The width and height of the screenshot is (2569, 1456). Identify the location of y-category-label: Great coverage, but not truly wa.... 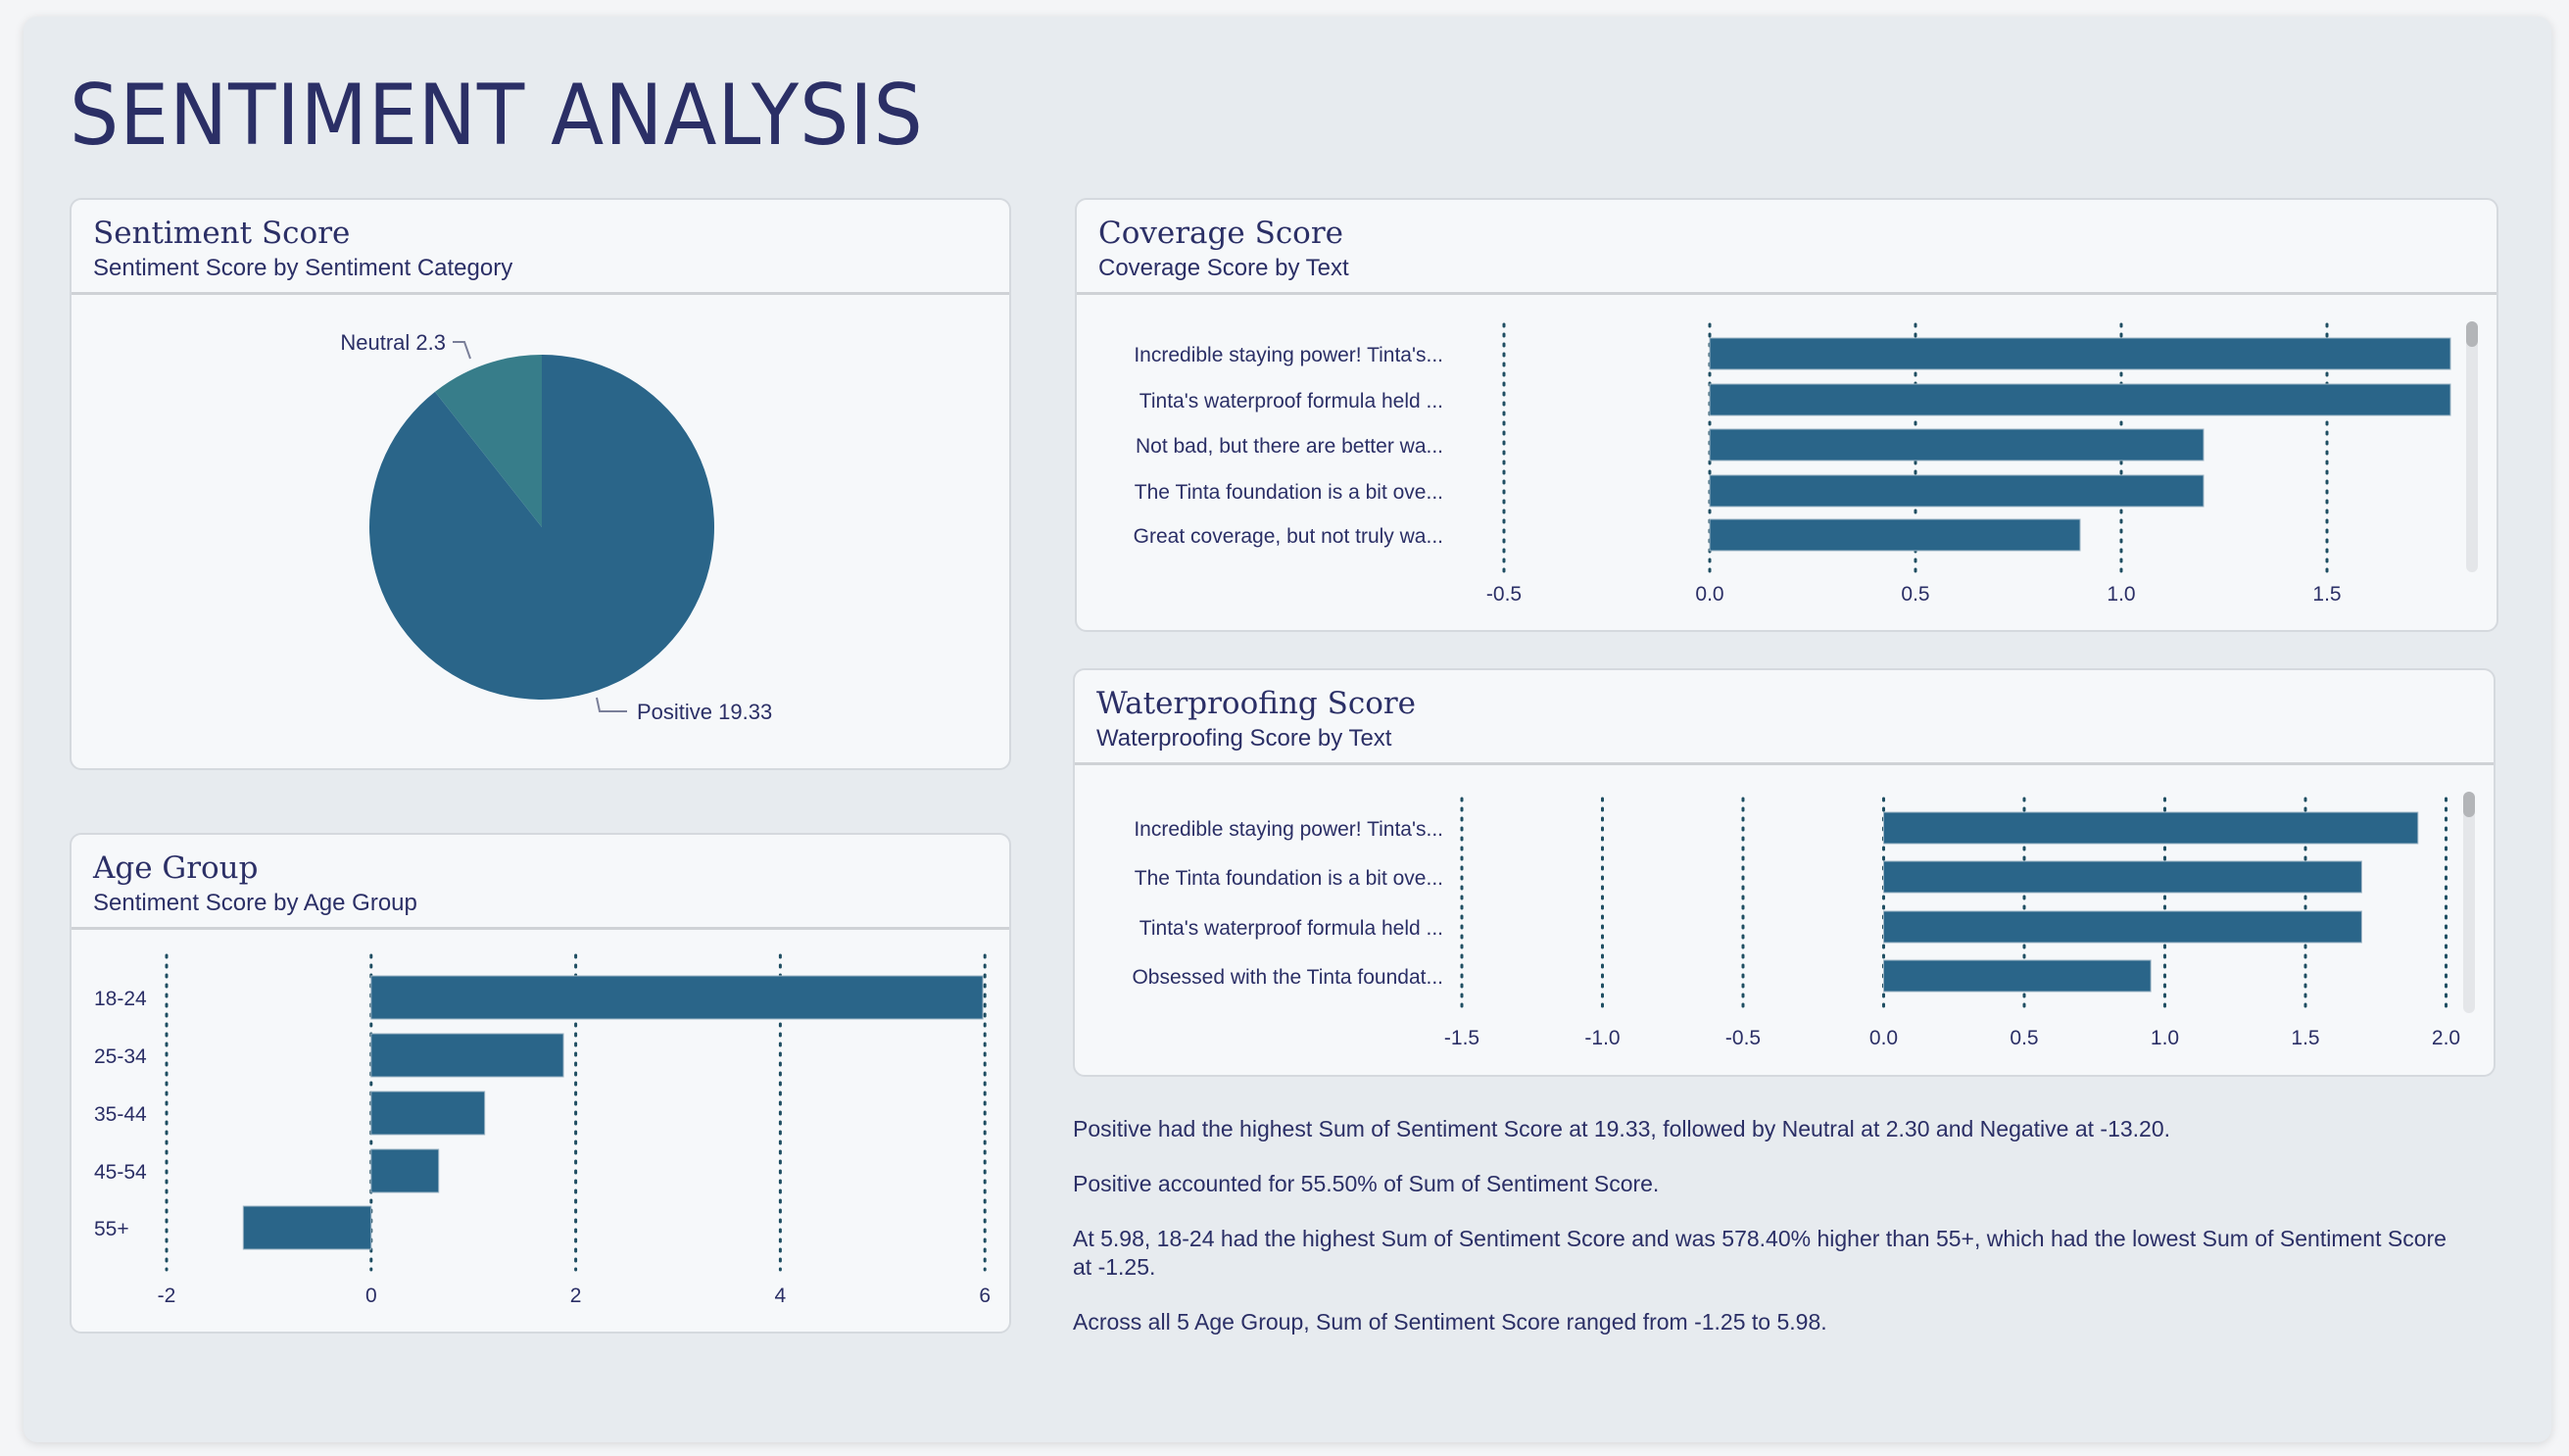
(1288, 536).